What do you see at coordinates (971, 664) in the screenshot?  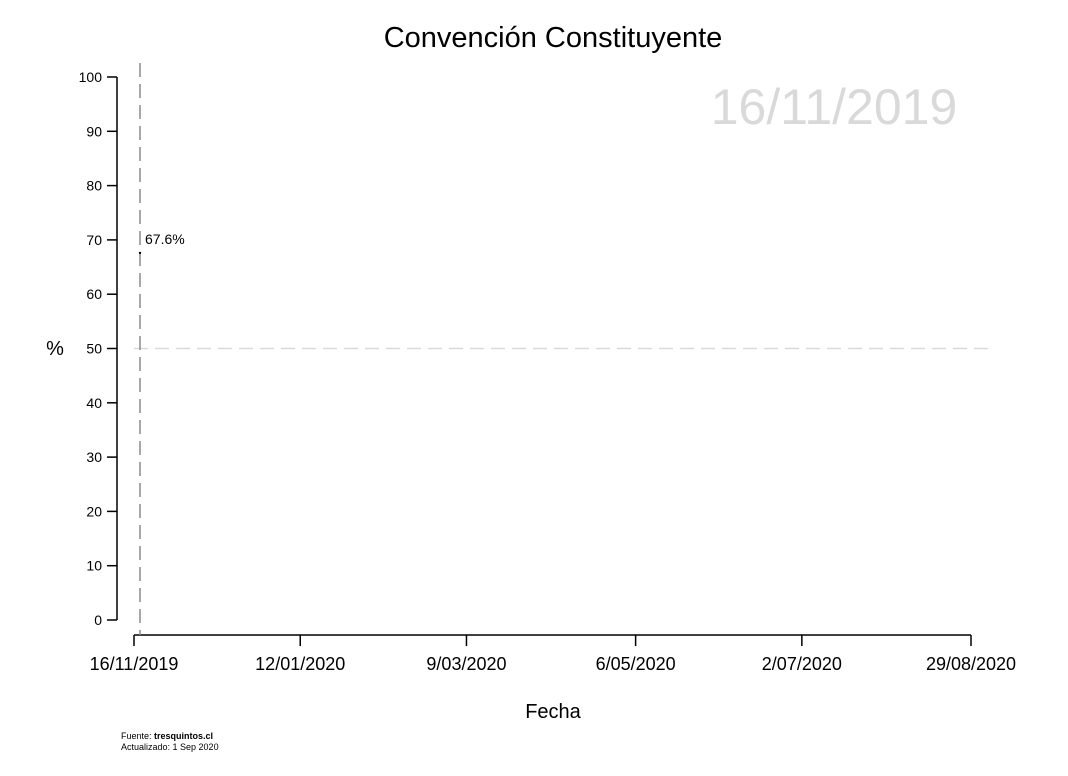 I see `x-tick-label: 29/08/2020` at bounding box center [971, 664].